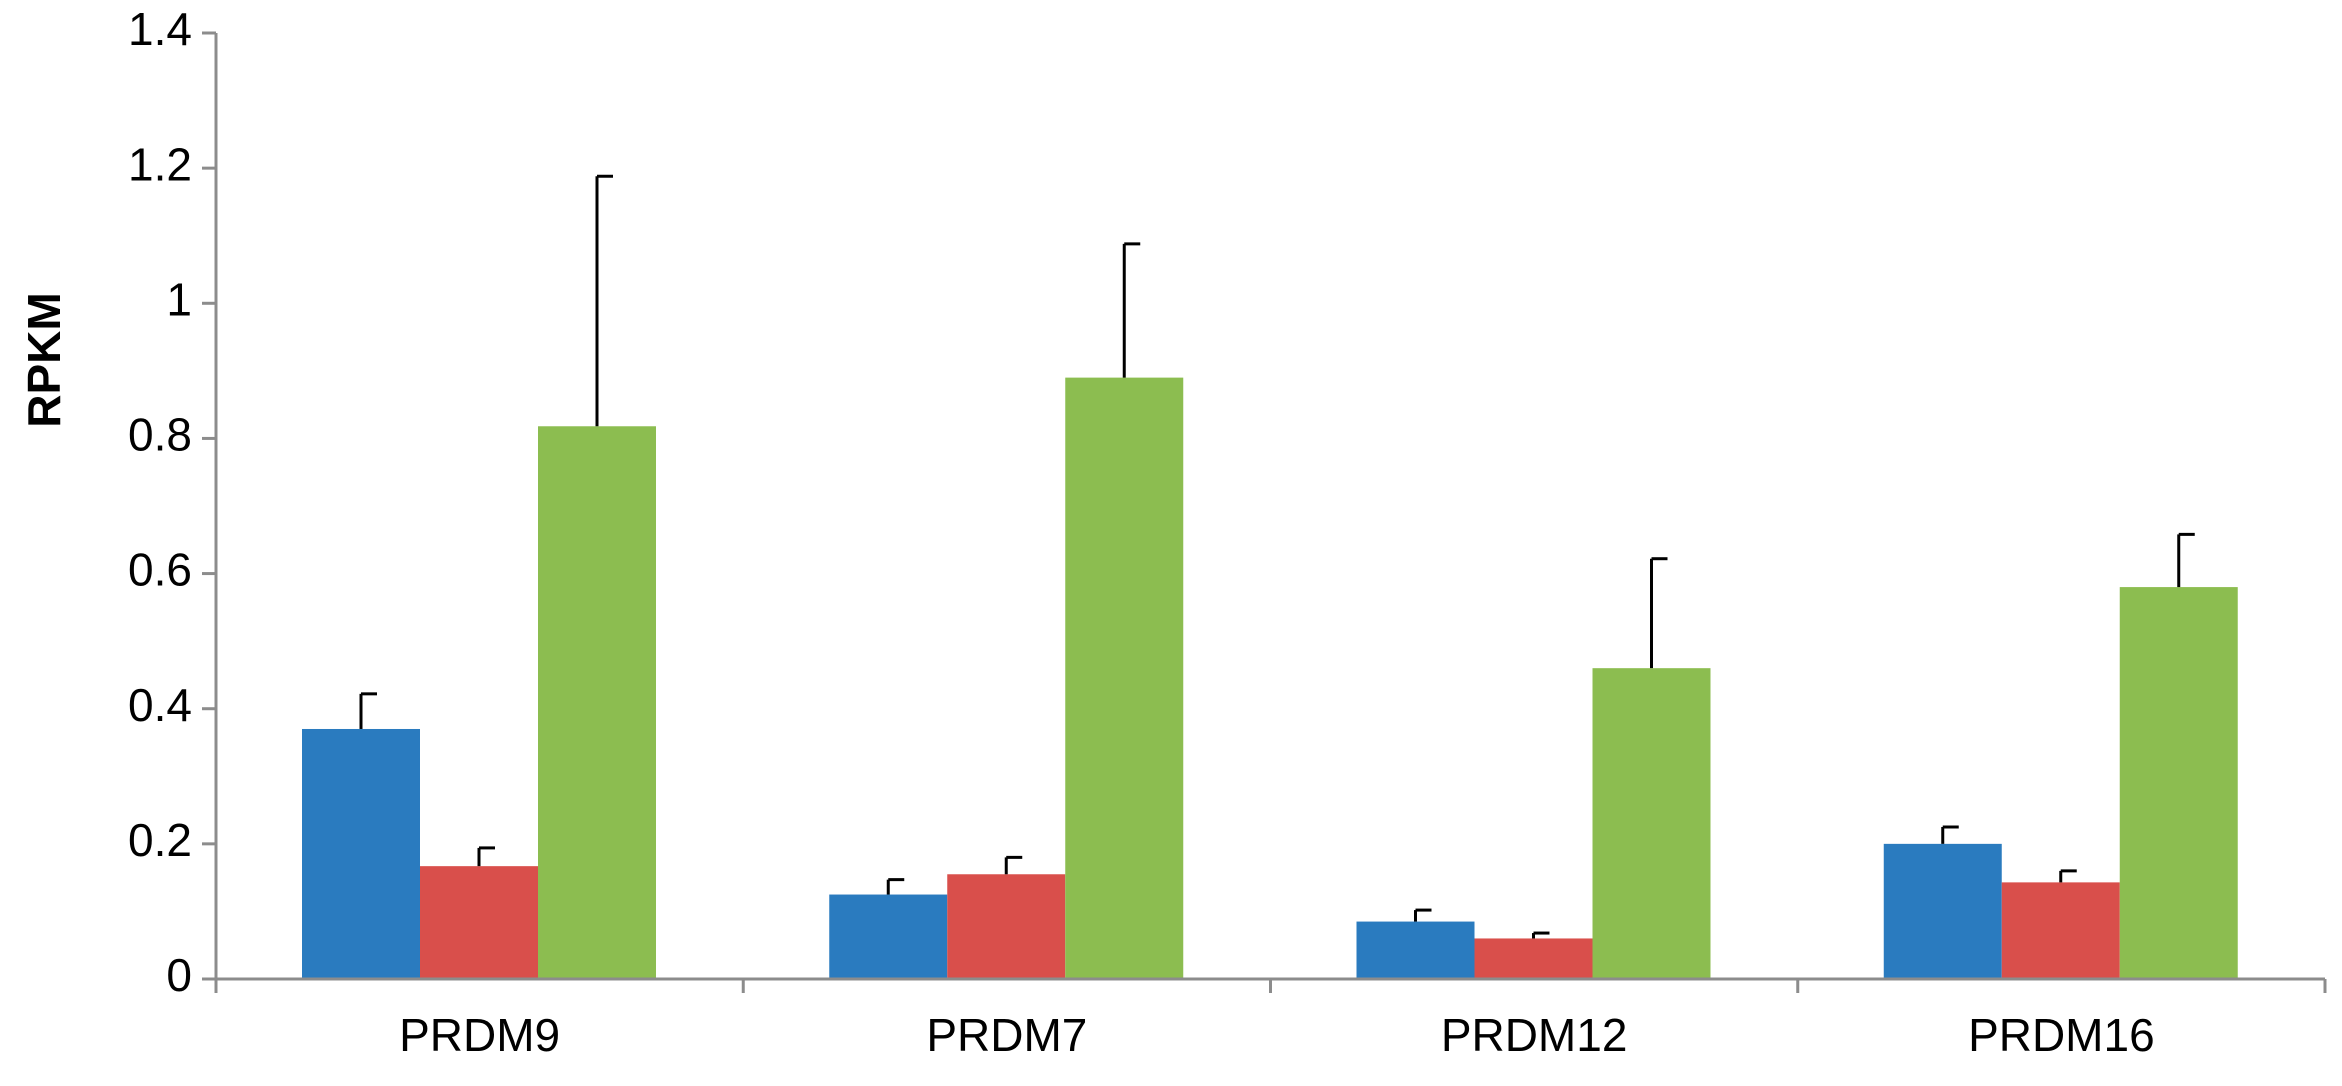 This screenshot has width=2342, height=1086. What do you see at coordinates (160, 570) in the screenshot?
I see `y-tick-label: 0.6` at bounding box center [160, 570].